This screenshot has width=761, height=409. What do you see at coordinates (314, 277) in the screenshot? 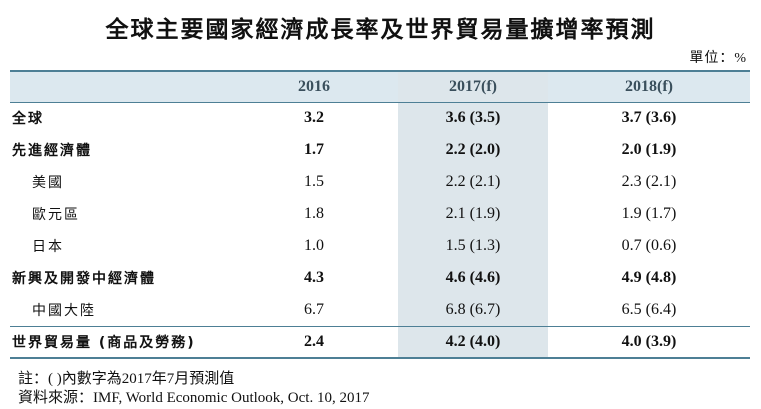
I see `cell: 4.3` at bounding box center [314, 277].